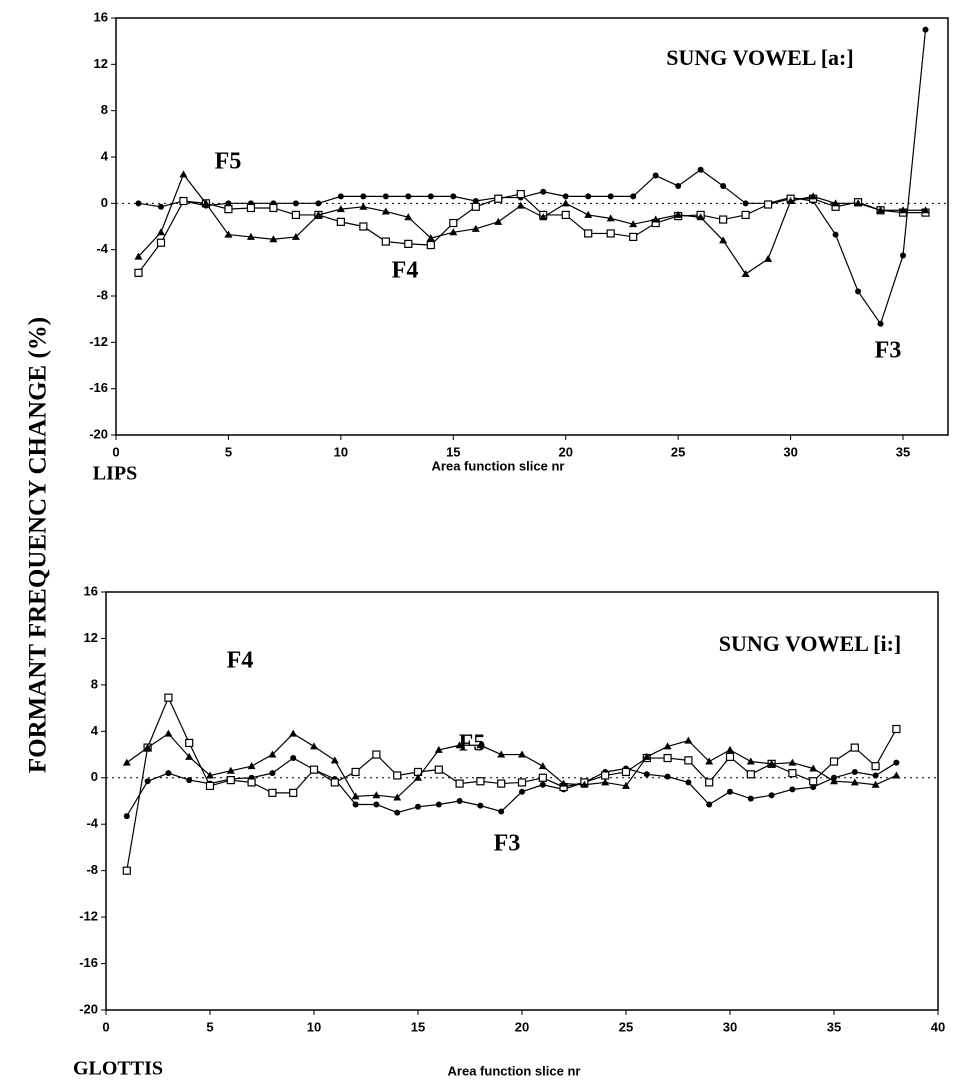 This screenshot has height=1082, width=953. What do you see at coordinates (810, 643) in the screenshot?
I see `chart-title: SUNG VOWEL [i:]` at bounding box center [810, 643].